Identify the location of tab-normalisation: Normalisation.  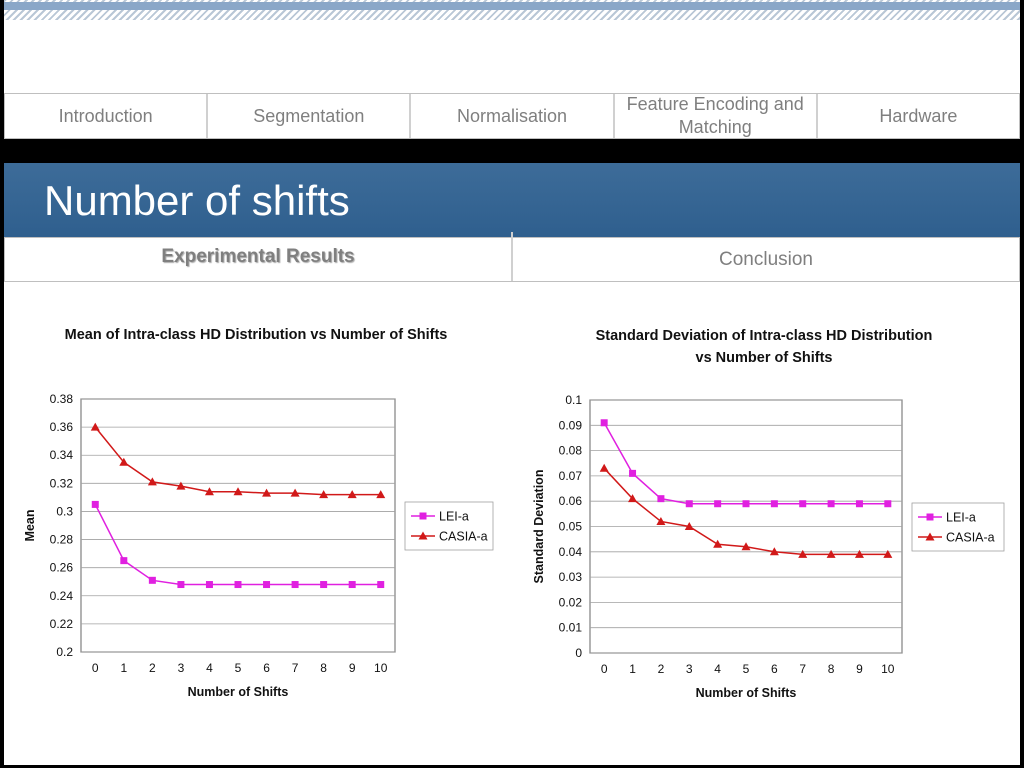
(513, 116).